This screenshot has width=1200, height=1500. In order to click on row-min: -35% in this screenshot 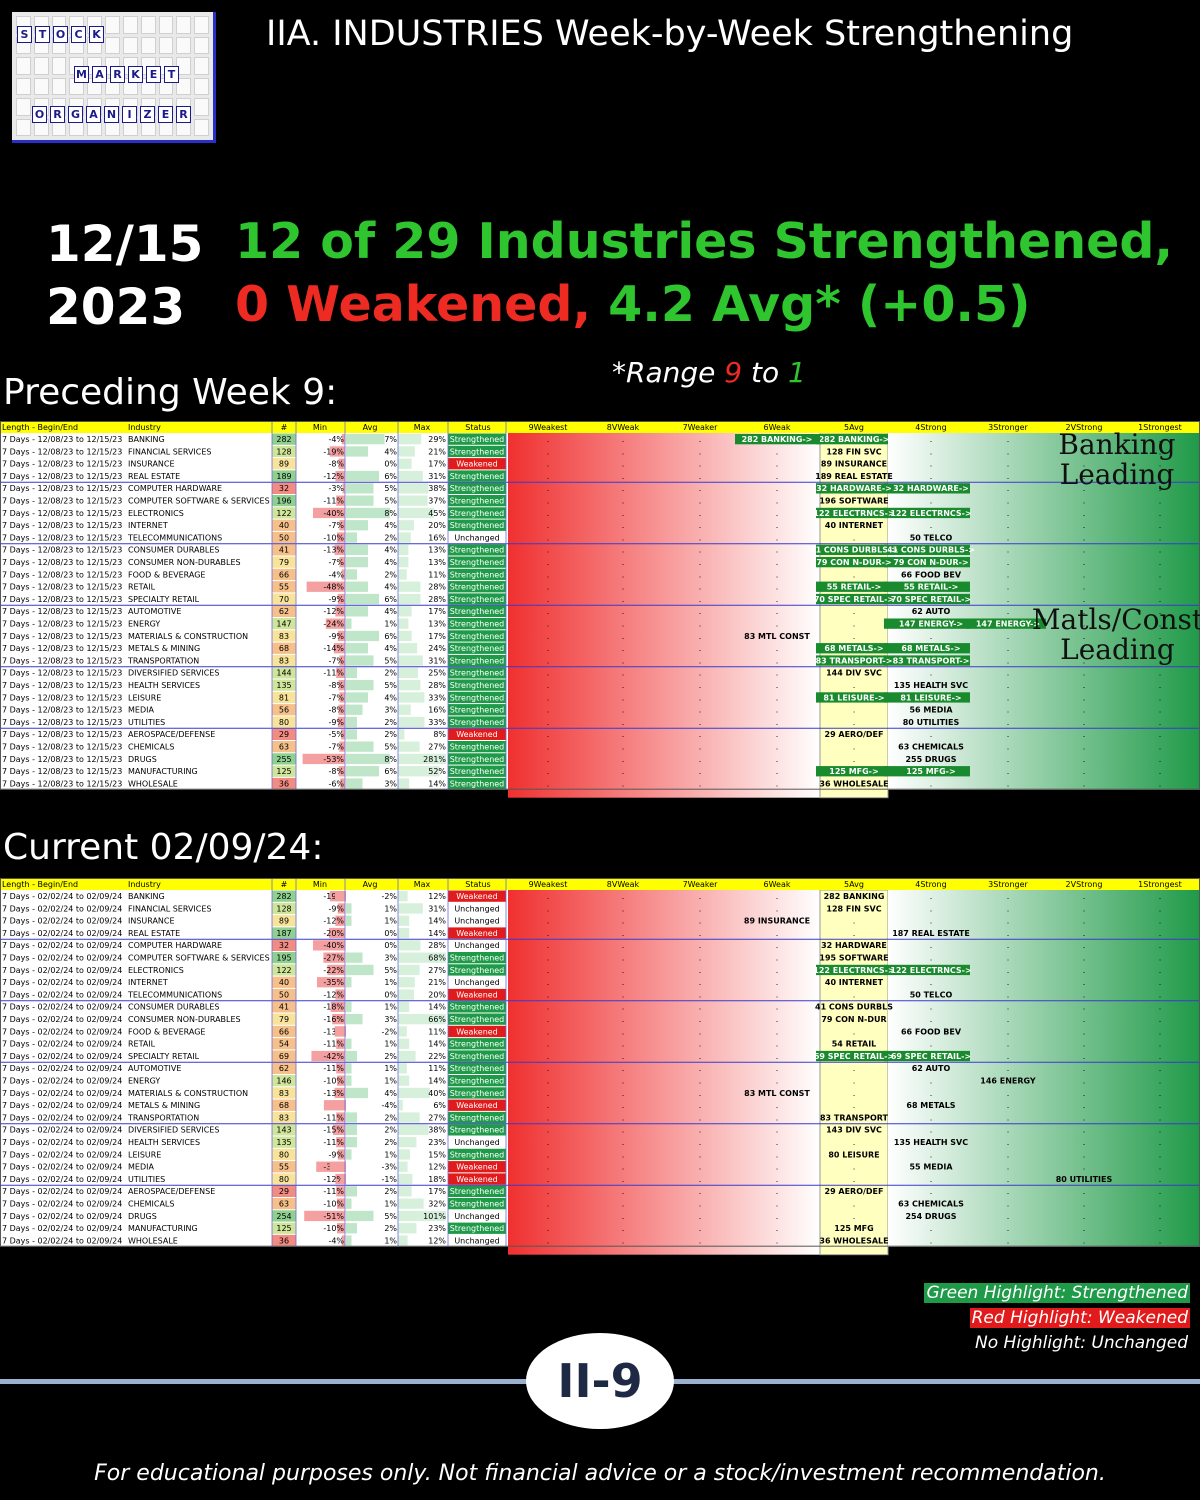, I will do `click(333, 982)`.